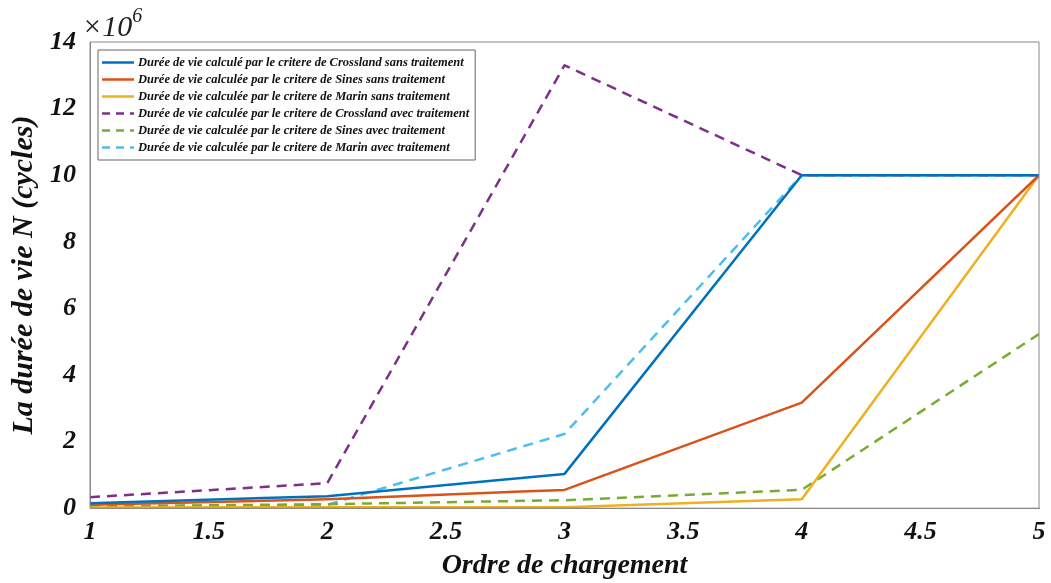  I want to click on y-tick-label: 6, so click(69, 307).